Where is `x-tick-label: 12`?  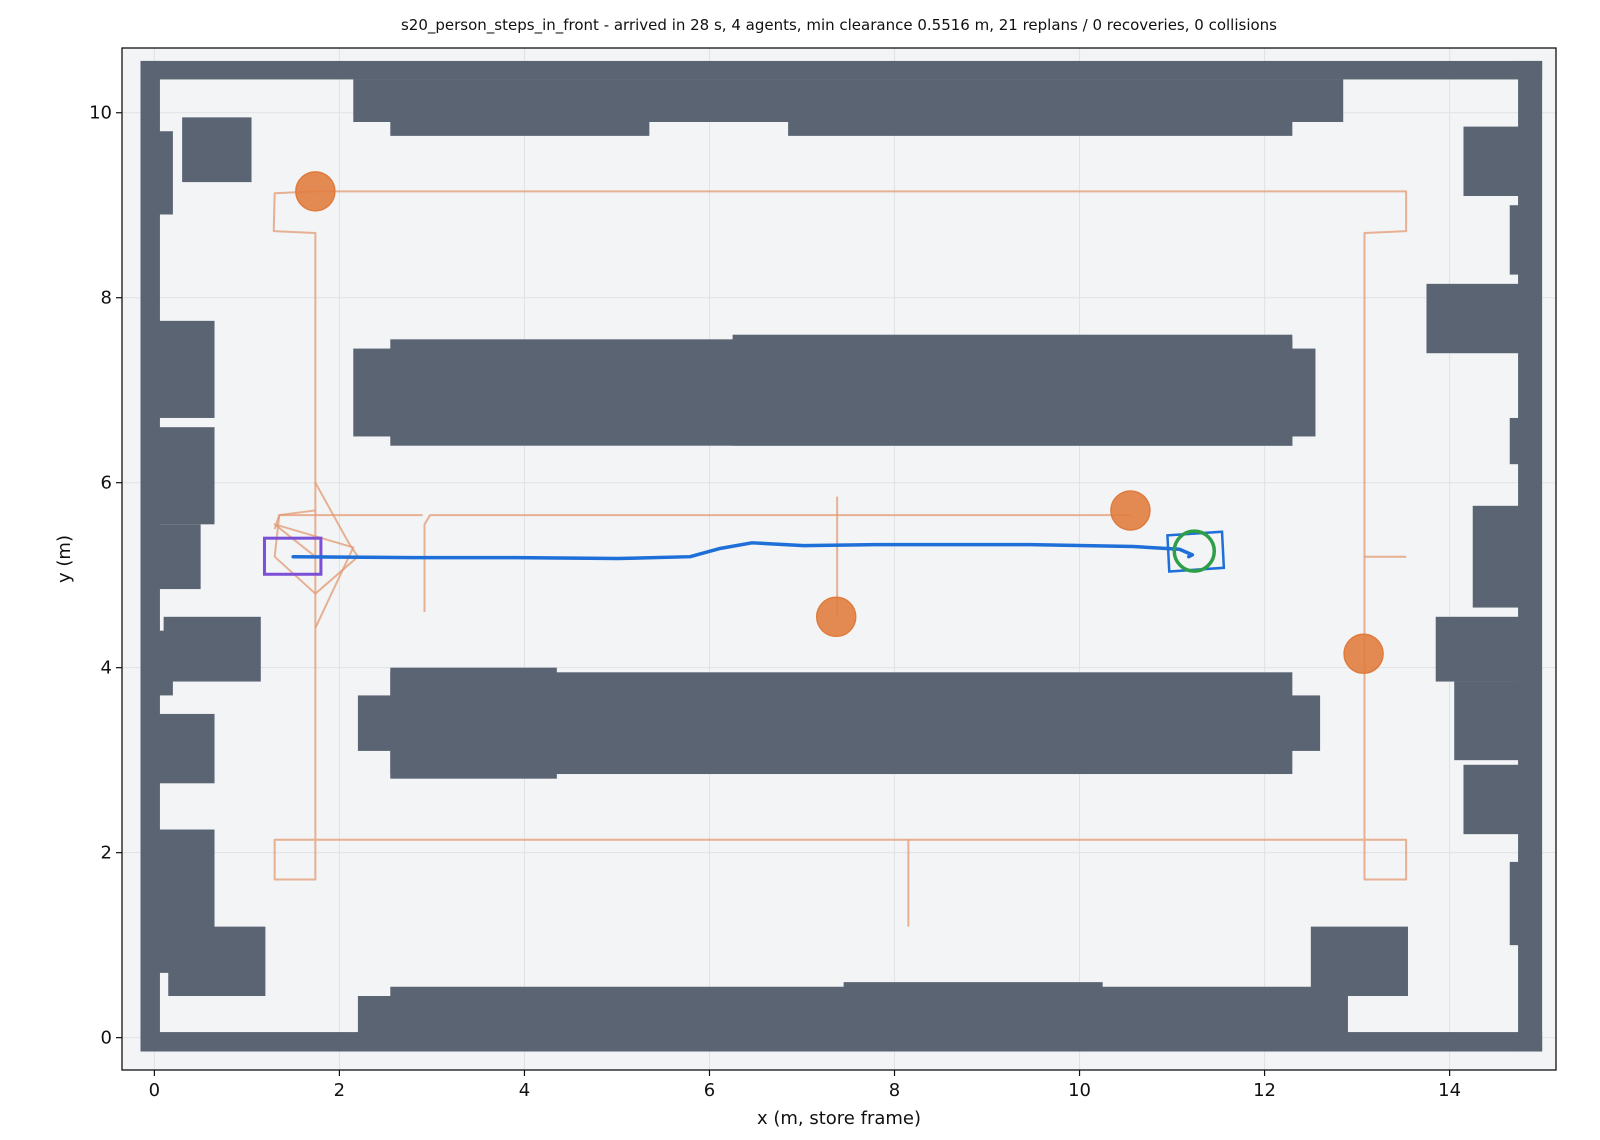
x-tick-label: 12 is located at coordinates (1264, 1090).